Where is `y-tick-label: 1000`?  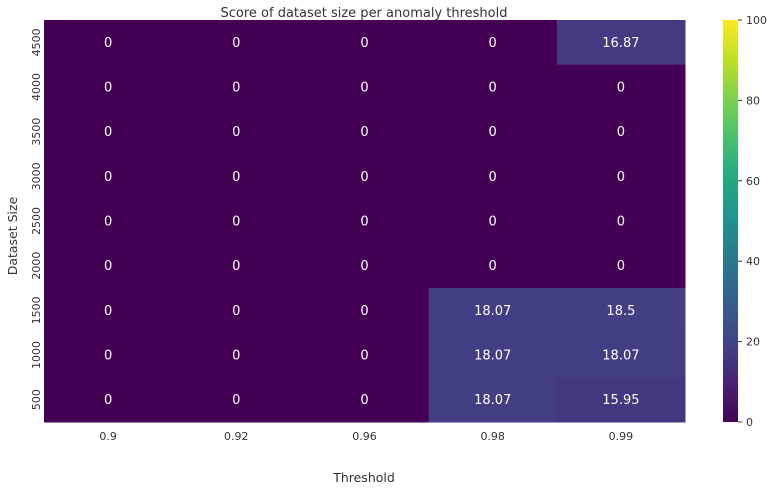
y-tick-label: 1000 is located at coordinates (36, 355).